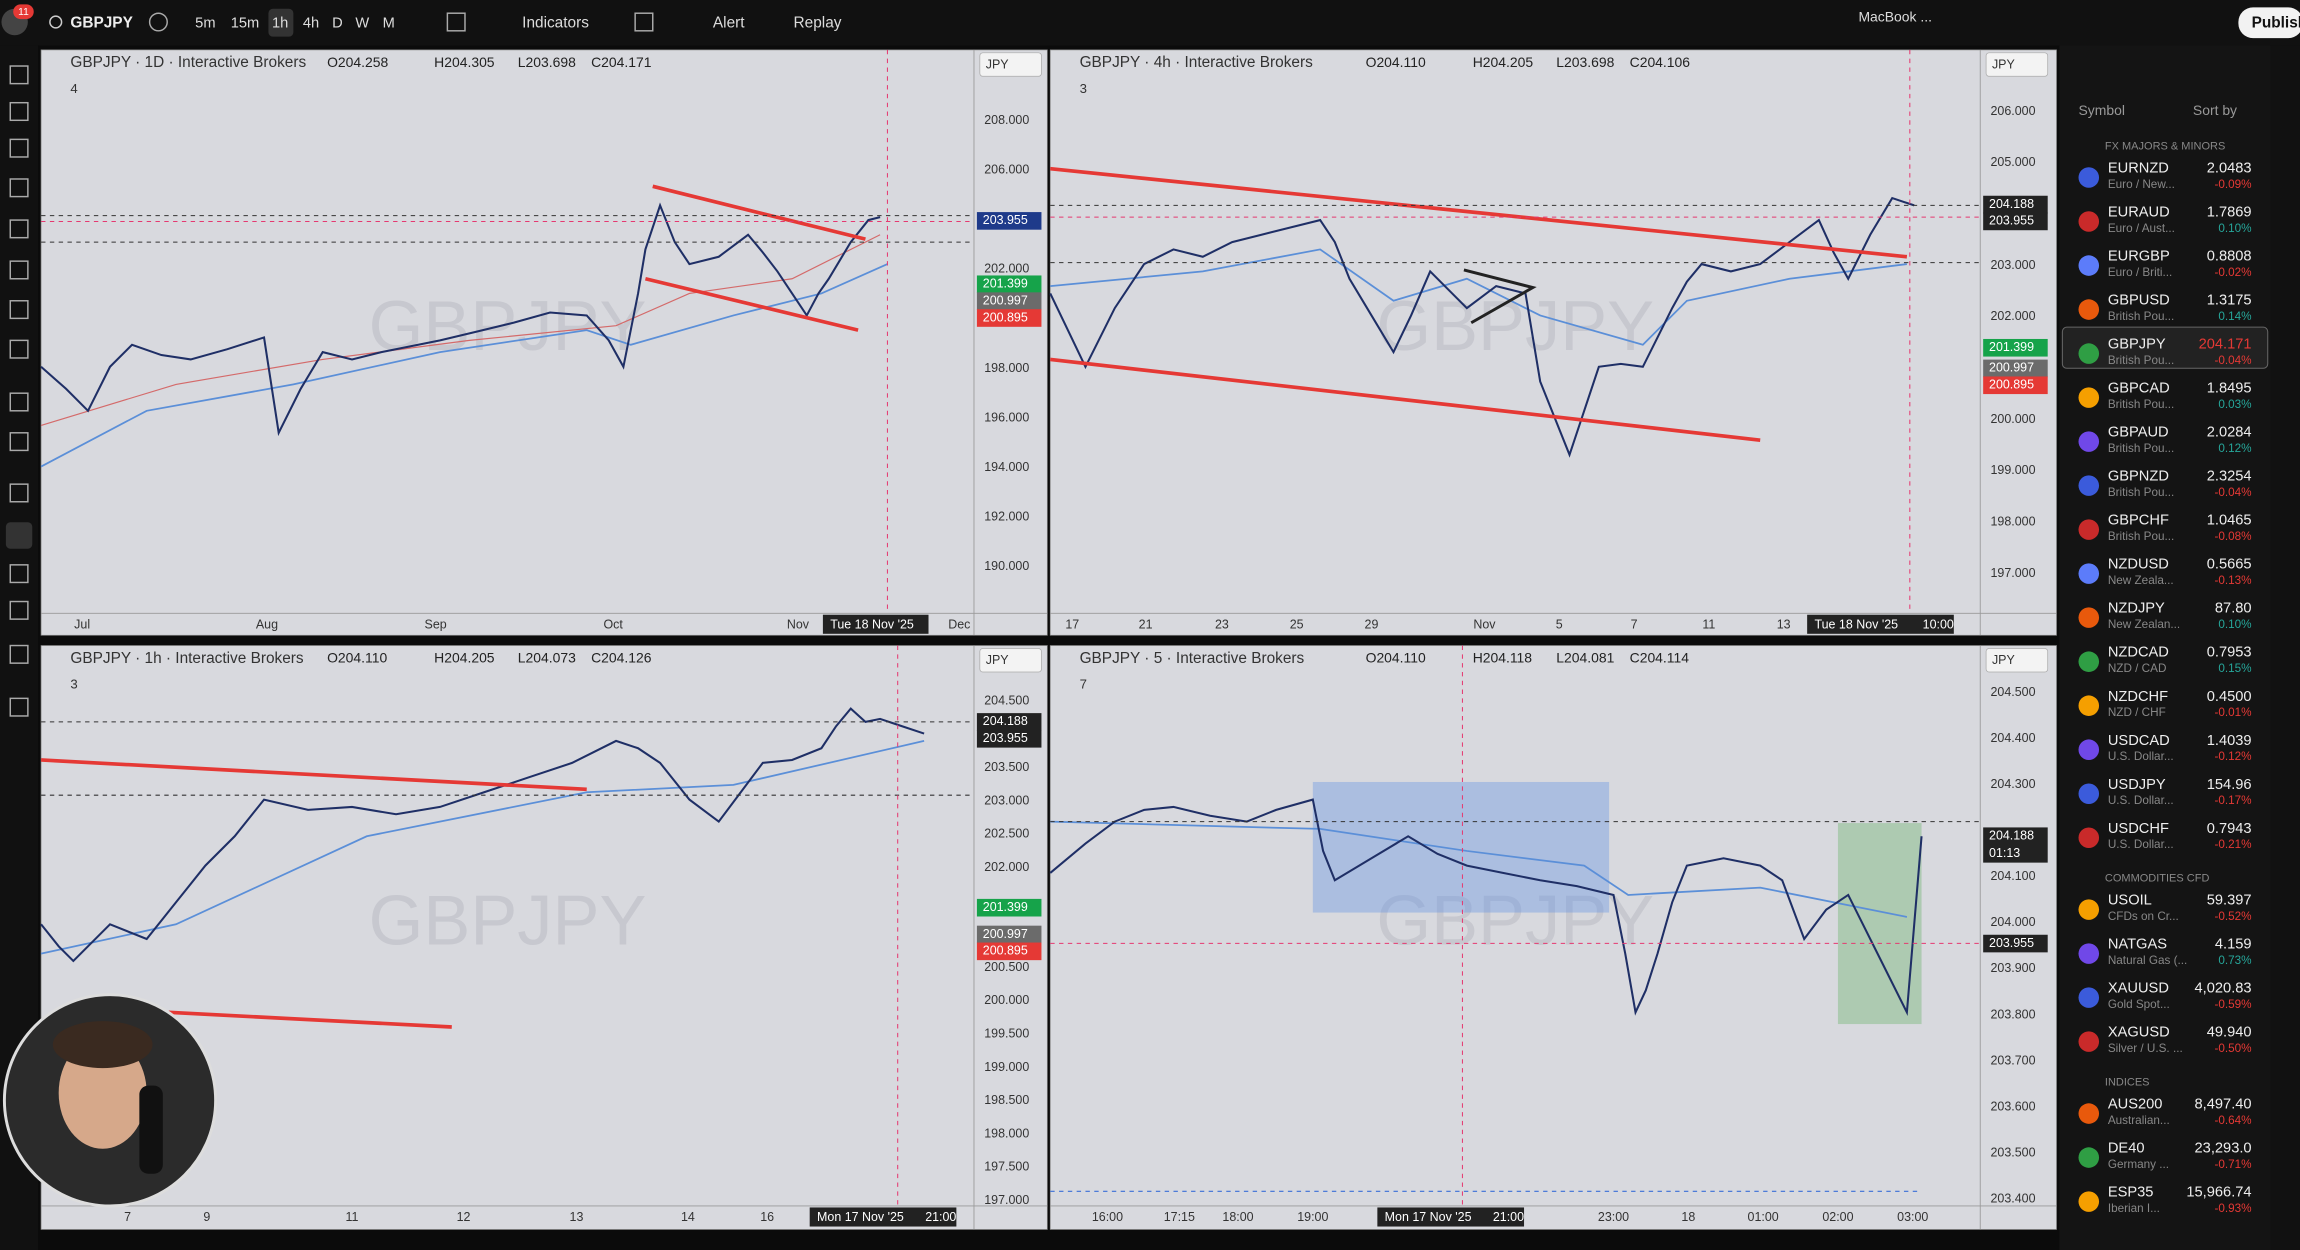 This screenshot has width=2300, height=1250. I want to click on symbol-price: 49.940, so click(2229, 1033).